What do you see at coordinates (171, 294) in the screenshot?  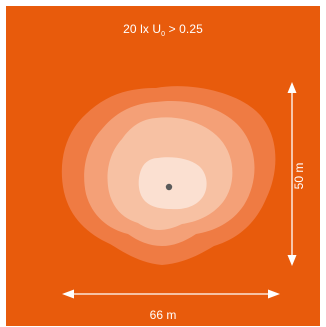 I see `width-dimension-arrow` at bounding box center [171, 294].